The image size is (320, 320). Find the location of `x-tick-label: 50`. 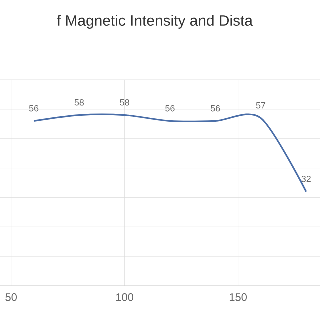

x-tick-label: 50 is located at coordinates (11, 298).